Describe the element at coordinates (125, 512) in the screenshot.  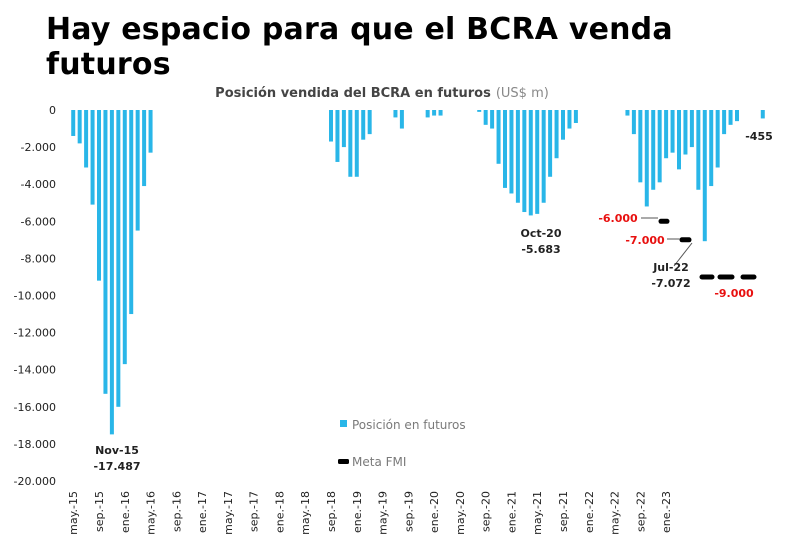
I see `x-tick-label: ene.-16` at that location.